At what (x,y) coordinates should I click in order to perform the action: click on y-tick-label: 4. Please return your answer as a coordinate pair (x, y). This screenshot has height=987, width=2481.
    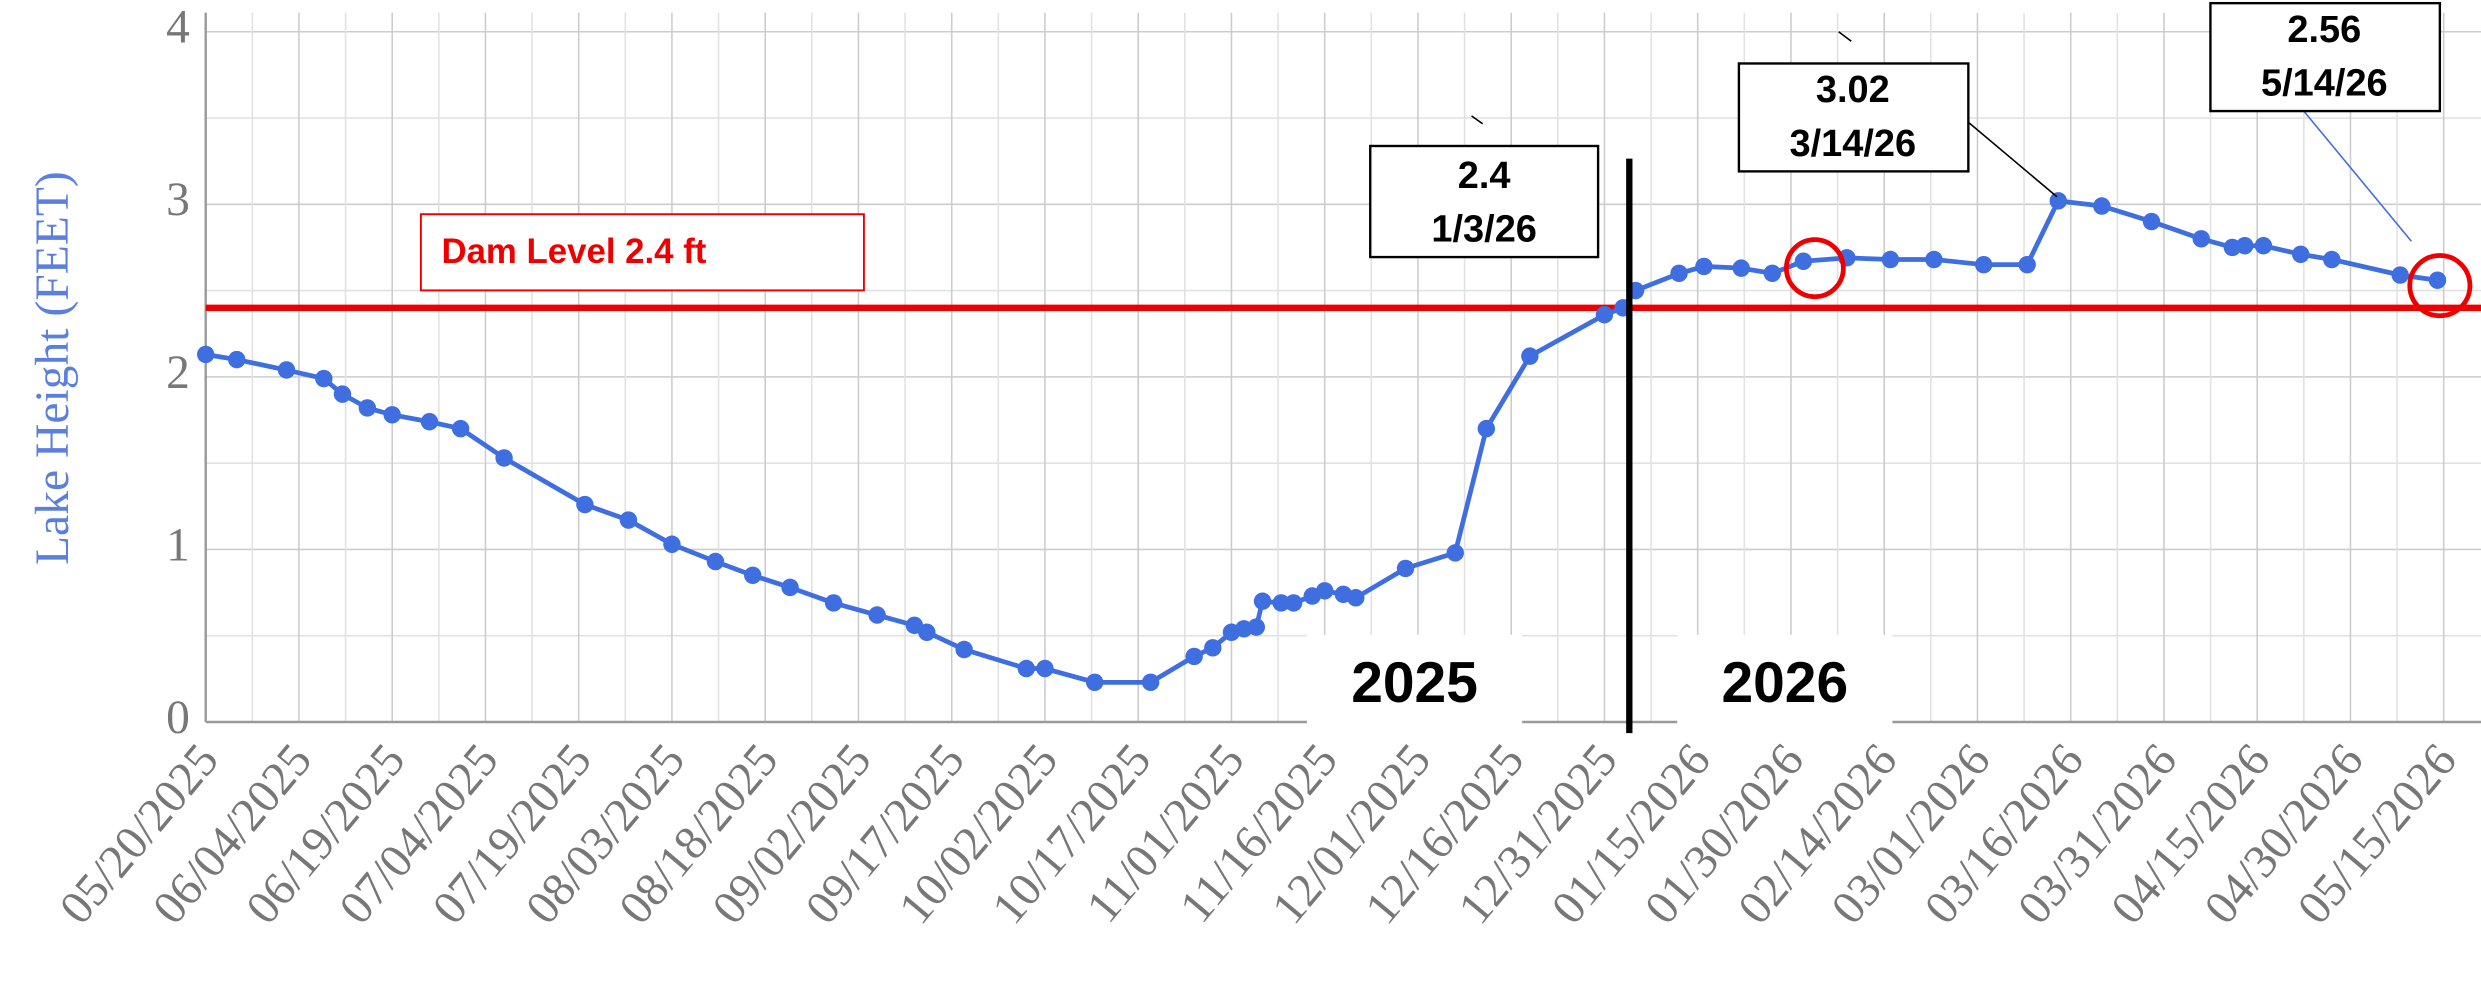
    Looking at the image, I should click on (178, 28).